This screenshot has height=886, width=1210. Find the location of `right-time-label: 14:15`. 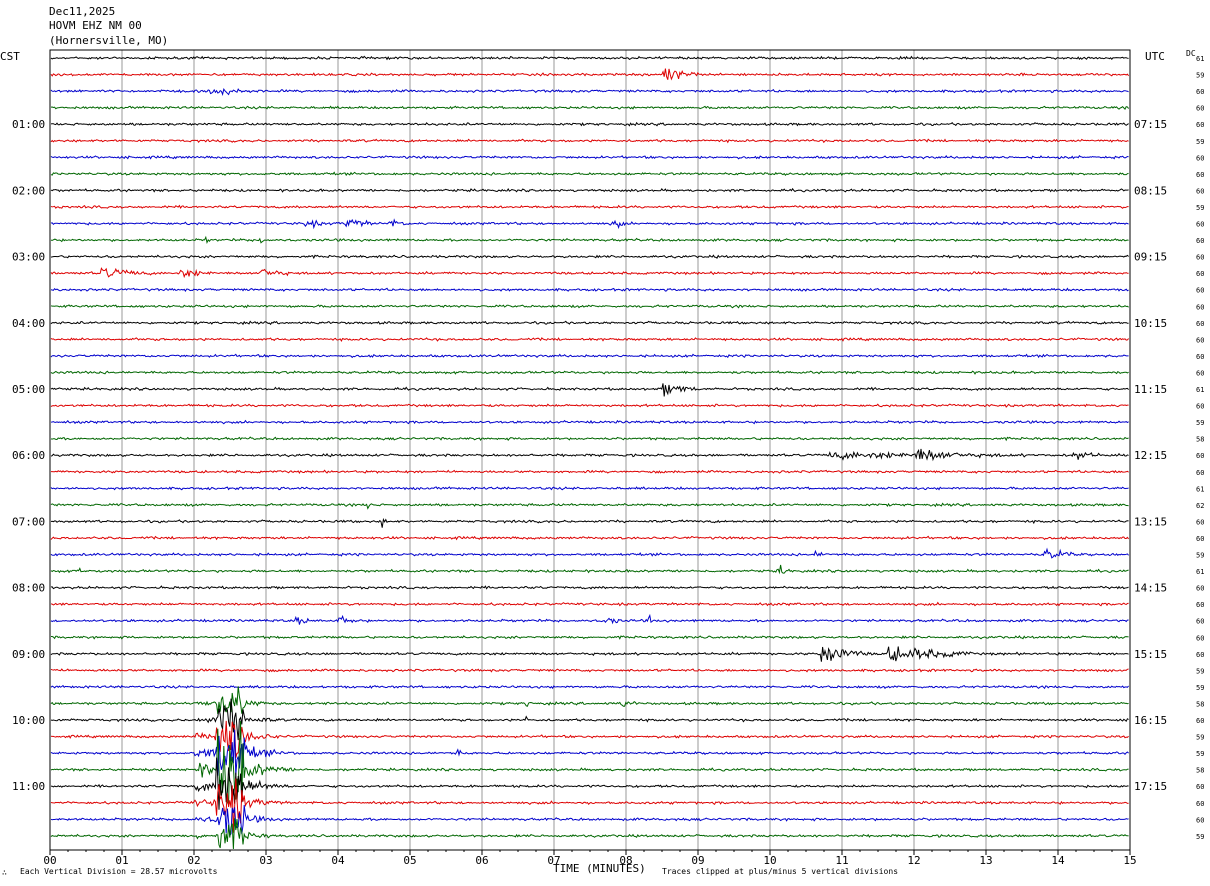

right-time-label: 14:15 is located at coordinates (1150, 588).